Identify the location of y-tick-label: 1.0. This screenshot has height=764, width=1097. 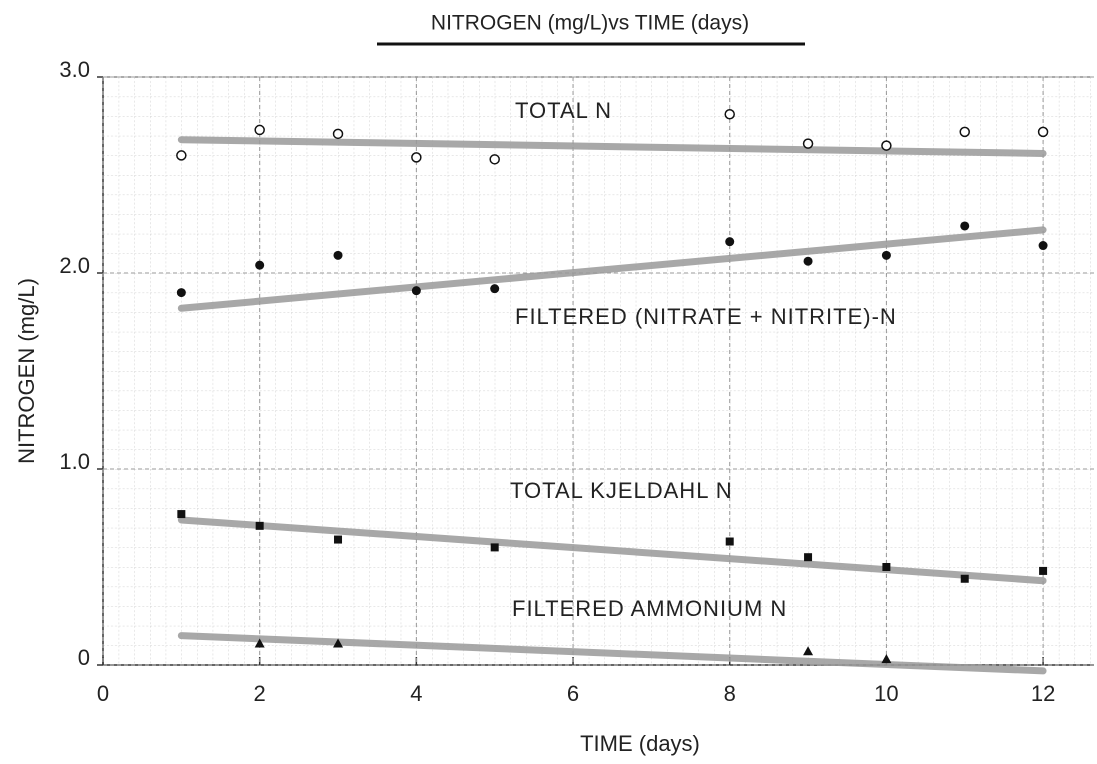
(74, 461).